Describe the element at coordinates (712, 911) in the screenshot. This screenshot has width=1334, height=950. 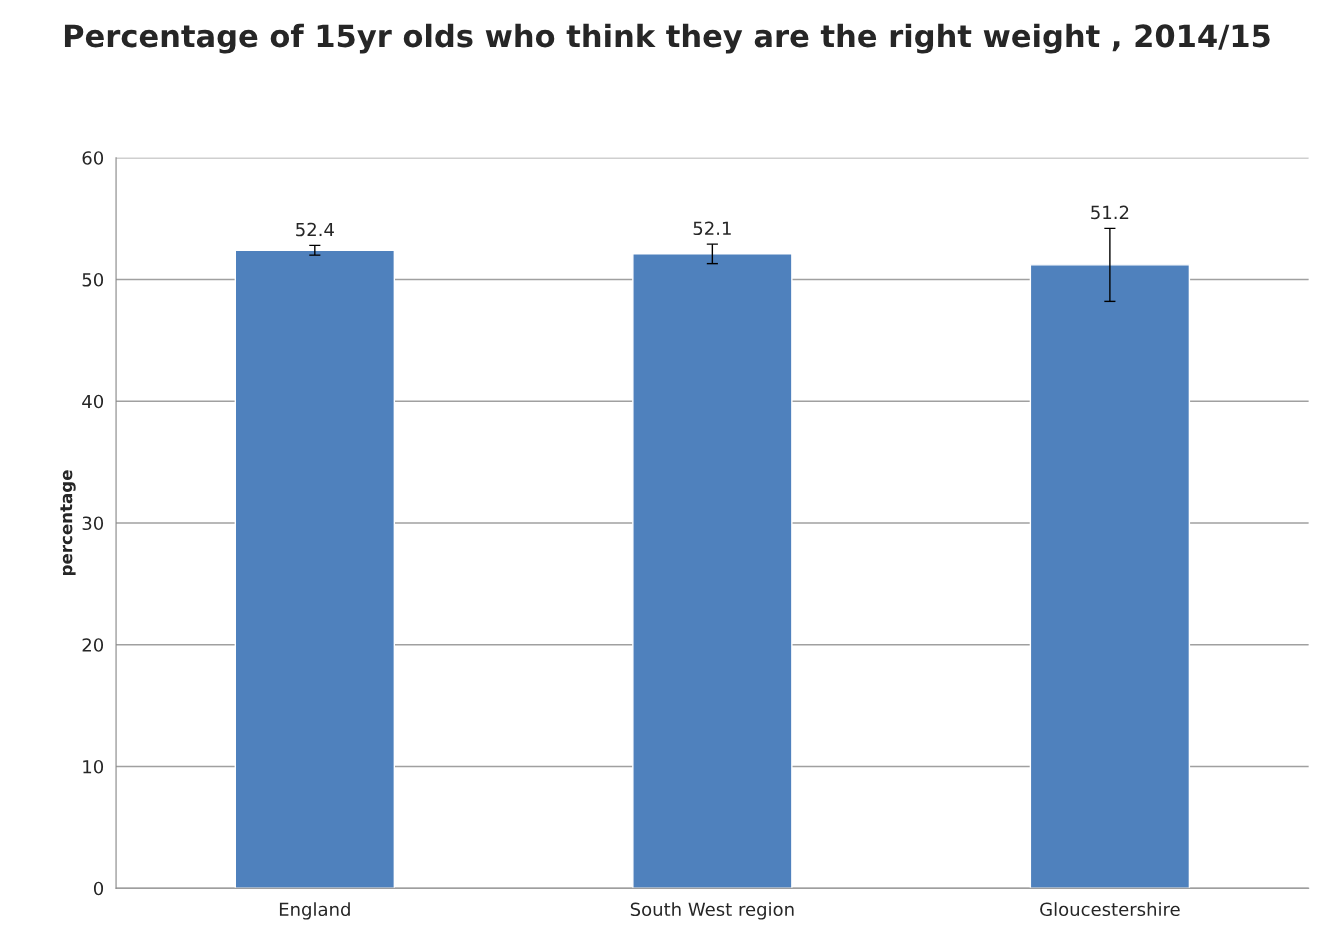
I see `x-tick-label: South West region` at that location.